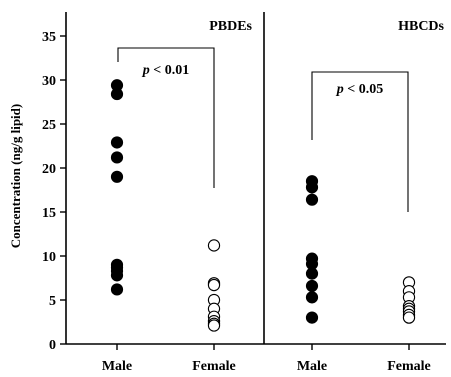  What do you see at coordinates (49, 81) in the screenshot?
I see `y-tick-label: 30` at bounding box center [49, 81].